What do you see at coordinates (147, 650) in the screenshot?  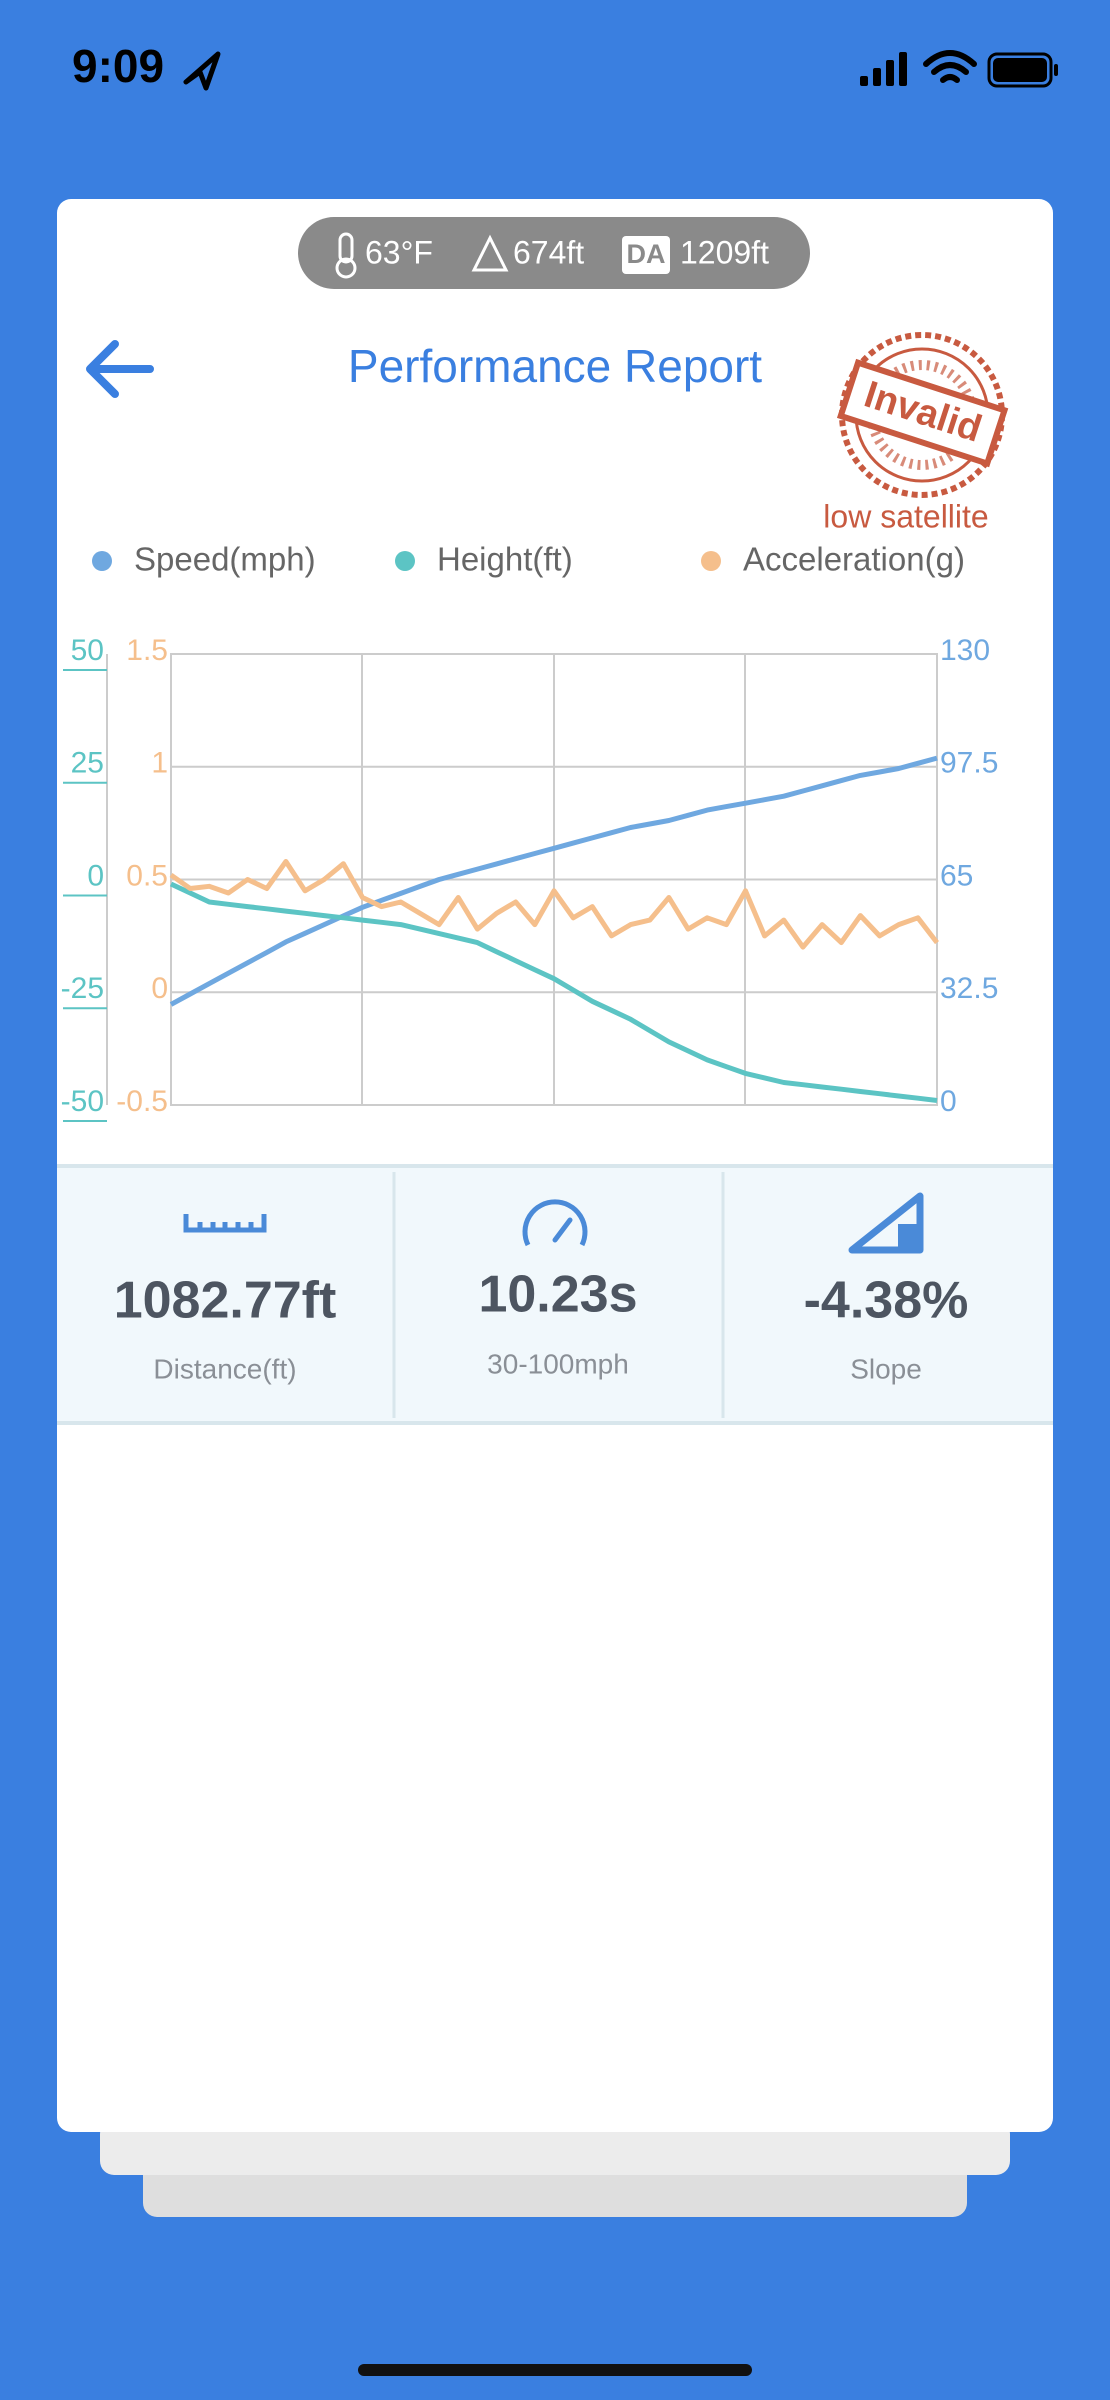 I see `y3-tick-label: 1.5` at bounding box center [147, 650].